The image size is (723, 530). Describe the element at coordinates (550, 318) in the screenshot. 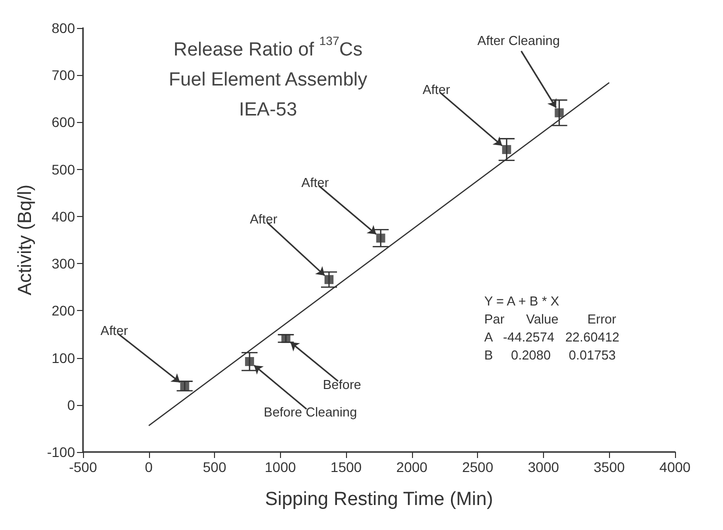

I see `annotation: Par Value Error` at that location.